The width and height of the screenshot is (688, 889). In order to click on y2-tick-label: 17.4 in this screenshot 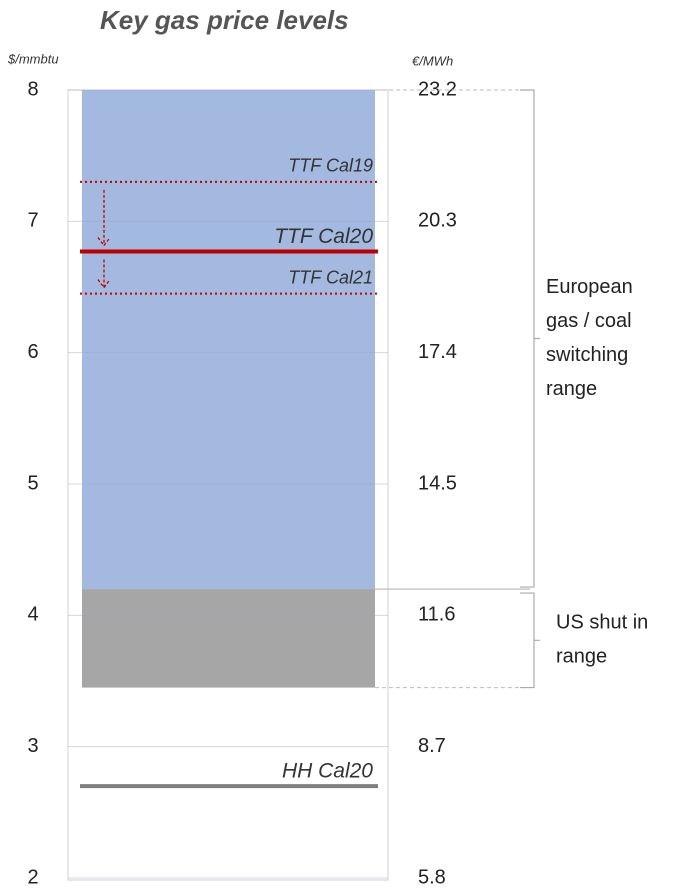, I will do `click(437, 352)`.